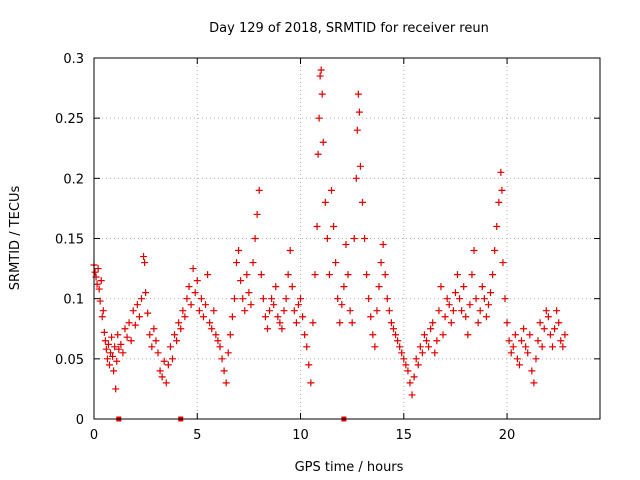 The width and height of the screenshot is (640, 480). What do you see at coordinates (15, 238) in the screenshot?
I see `y-axis-title: SRMTID / TECUs` at bounding box center [15, 238].